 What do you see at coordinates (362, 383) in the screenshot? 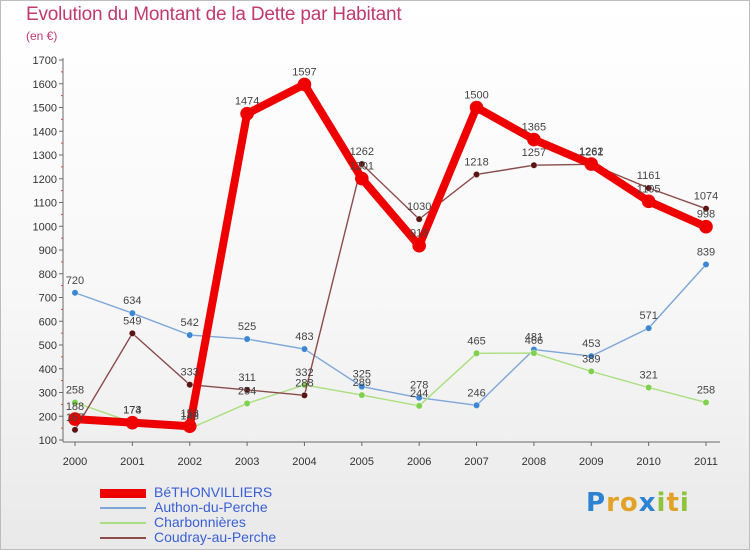
I see `data-label: 289` at bounding box center [362, 383].